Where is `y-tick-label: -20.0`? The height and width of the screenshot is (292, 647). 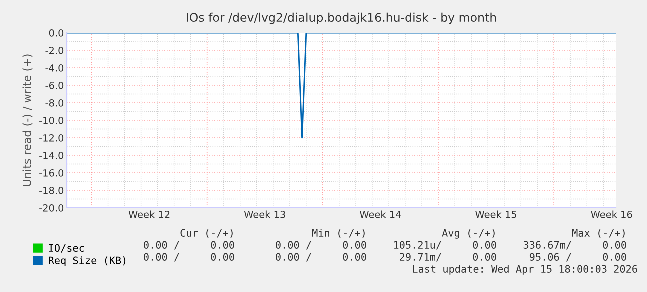
y-tick-label: -20.0 is located at coordinates (52, 208).